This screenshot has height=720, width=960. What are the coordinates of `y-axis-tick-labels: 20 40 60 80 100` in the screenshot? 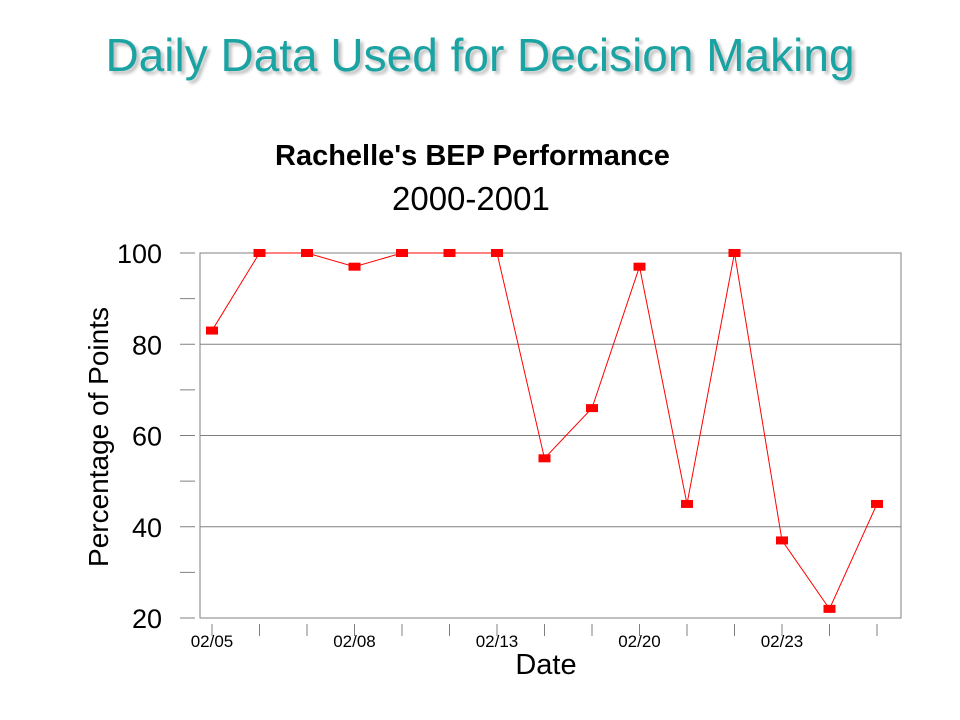 It's located at (139, 436).